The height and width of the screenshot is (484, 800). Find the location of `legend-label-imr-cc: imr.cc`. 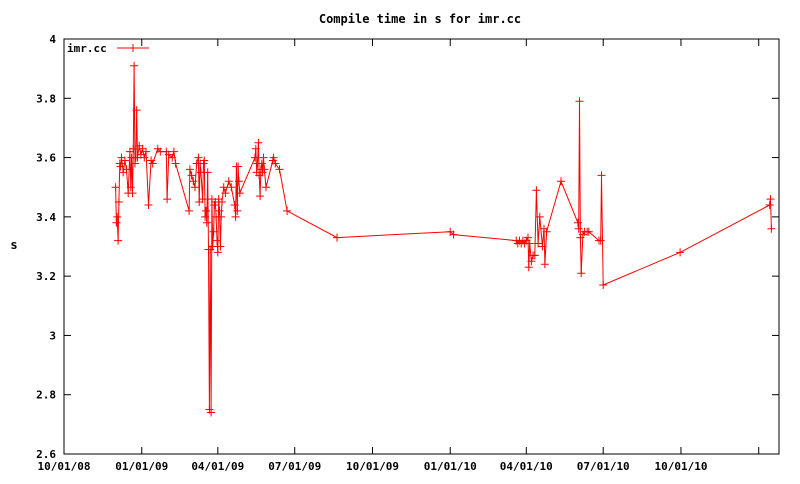

legend-label-imr-cc: imr.cc is located at coordinates (87, 48).